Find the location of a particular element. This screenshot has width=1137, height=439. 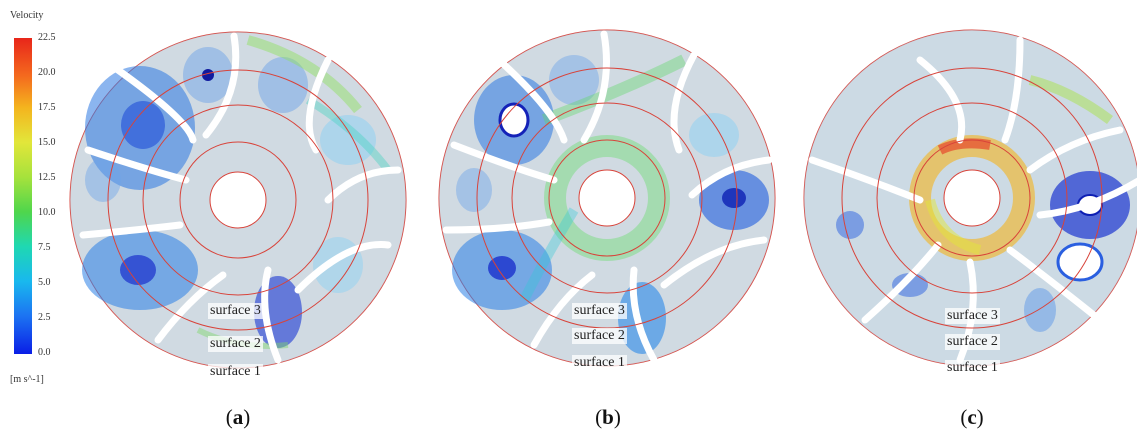

velocity-colorbar is located at coordinates (23, 196).